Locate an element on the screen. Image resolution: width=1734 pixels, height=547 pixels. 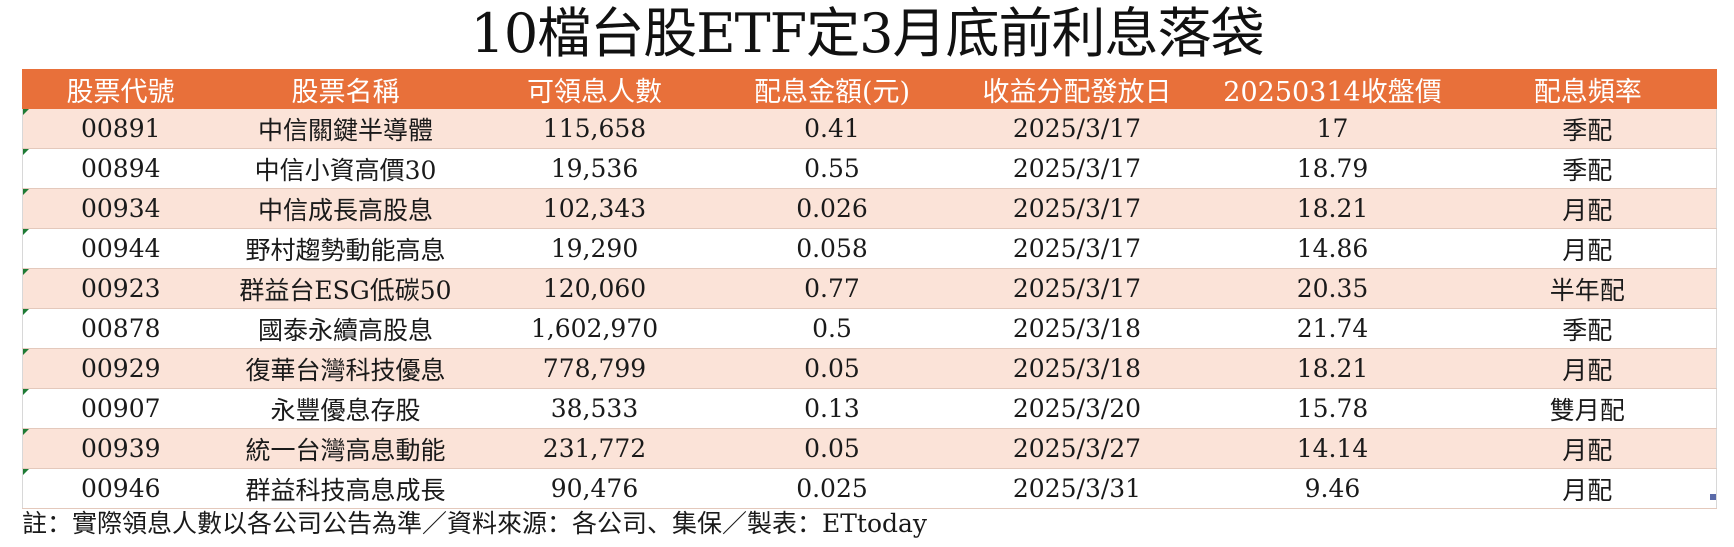
cell-stock-code: 00907 is located at coordinates (120, 408).